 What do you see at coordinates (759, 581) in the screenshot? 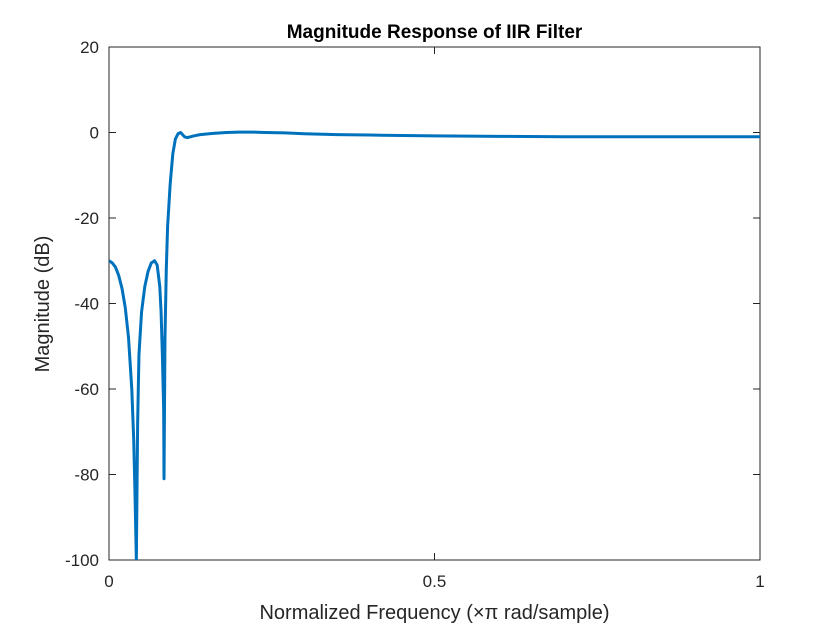
I see `x-tick-label: 1` at bounding box center [759, 581].